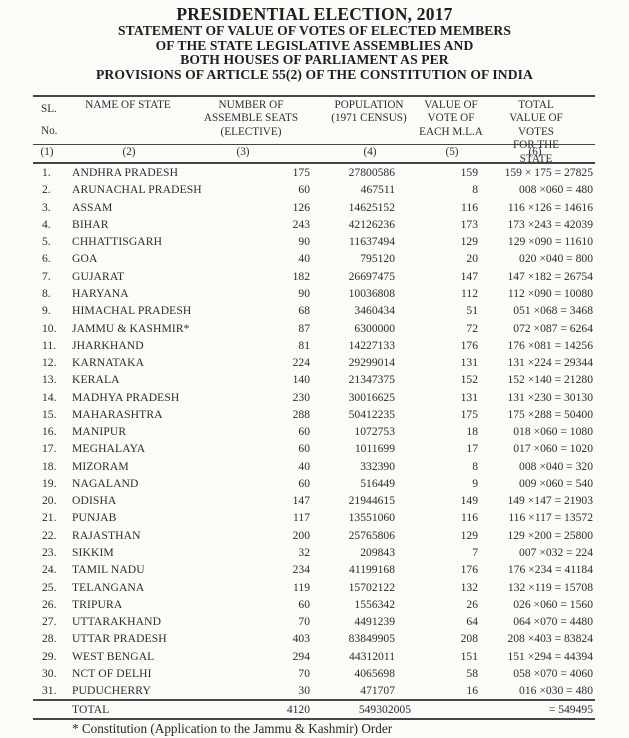 The image size is (629, 738). I want to click on cell-state-name: CHHATTISGARH, so click(117, 242).